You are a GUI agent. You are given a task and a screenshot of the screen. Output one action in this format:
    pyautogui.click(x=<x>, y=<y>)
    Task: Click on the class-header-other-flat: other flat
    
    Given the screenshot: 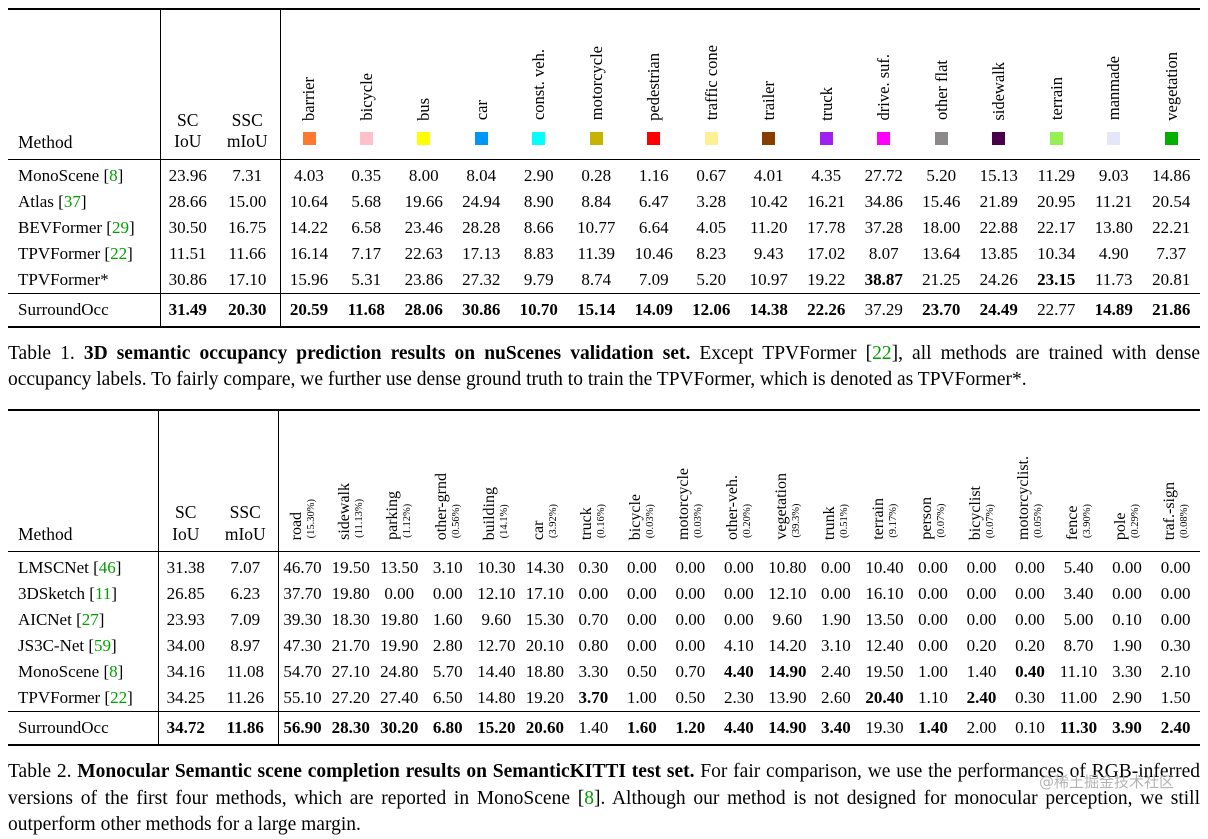 What is the action you would take?
    pyautogui.click(x=941, y=84)
    